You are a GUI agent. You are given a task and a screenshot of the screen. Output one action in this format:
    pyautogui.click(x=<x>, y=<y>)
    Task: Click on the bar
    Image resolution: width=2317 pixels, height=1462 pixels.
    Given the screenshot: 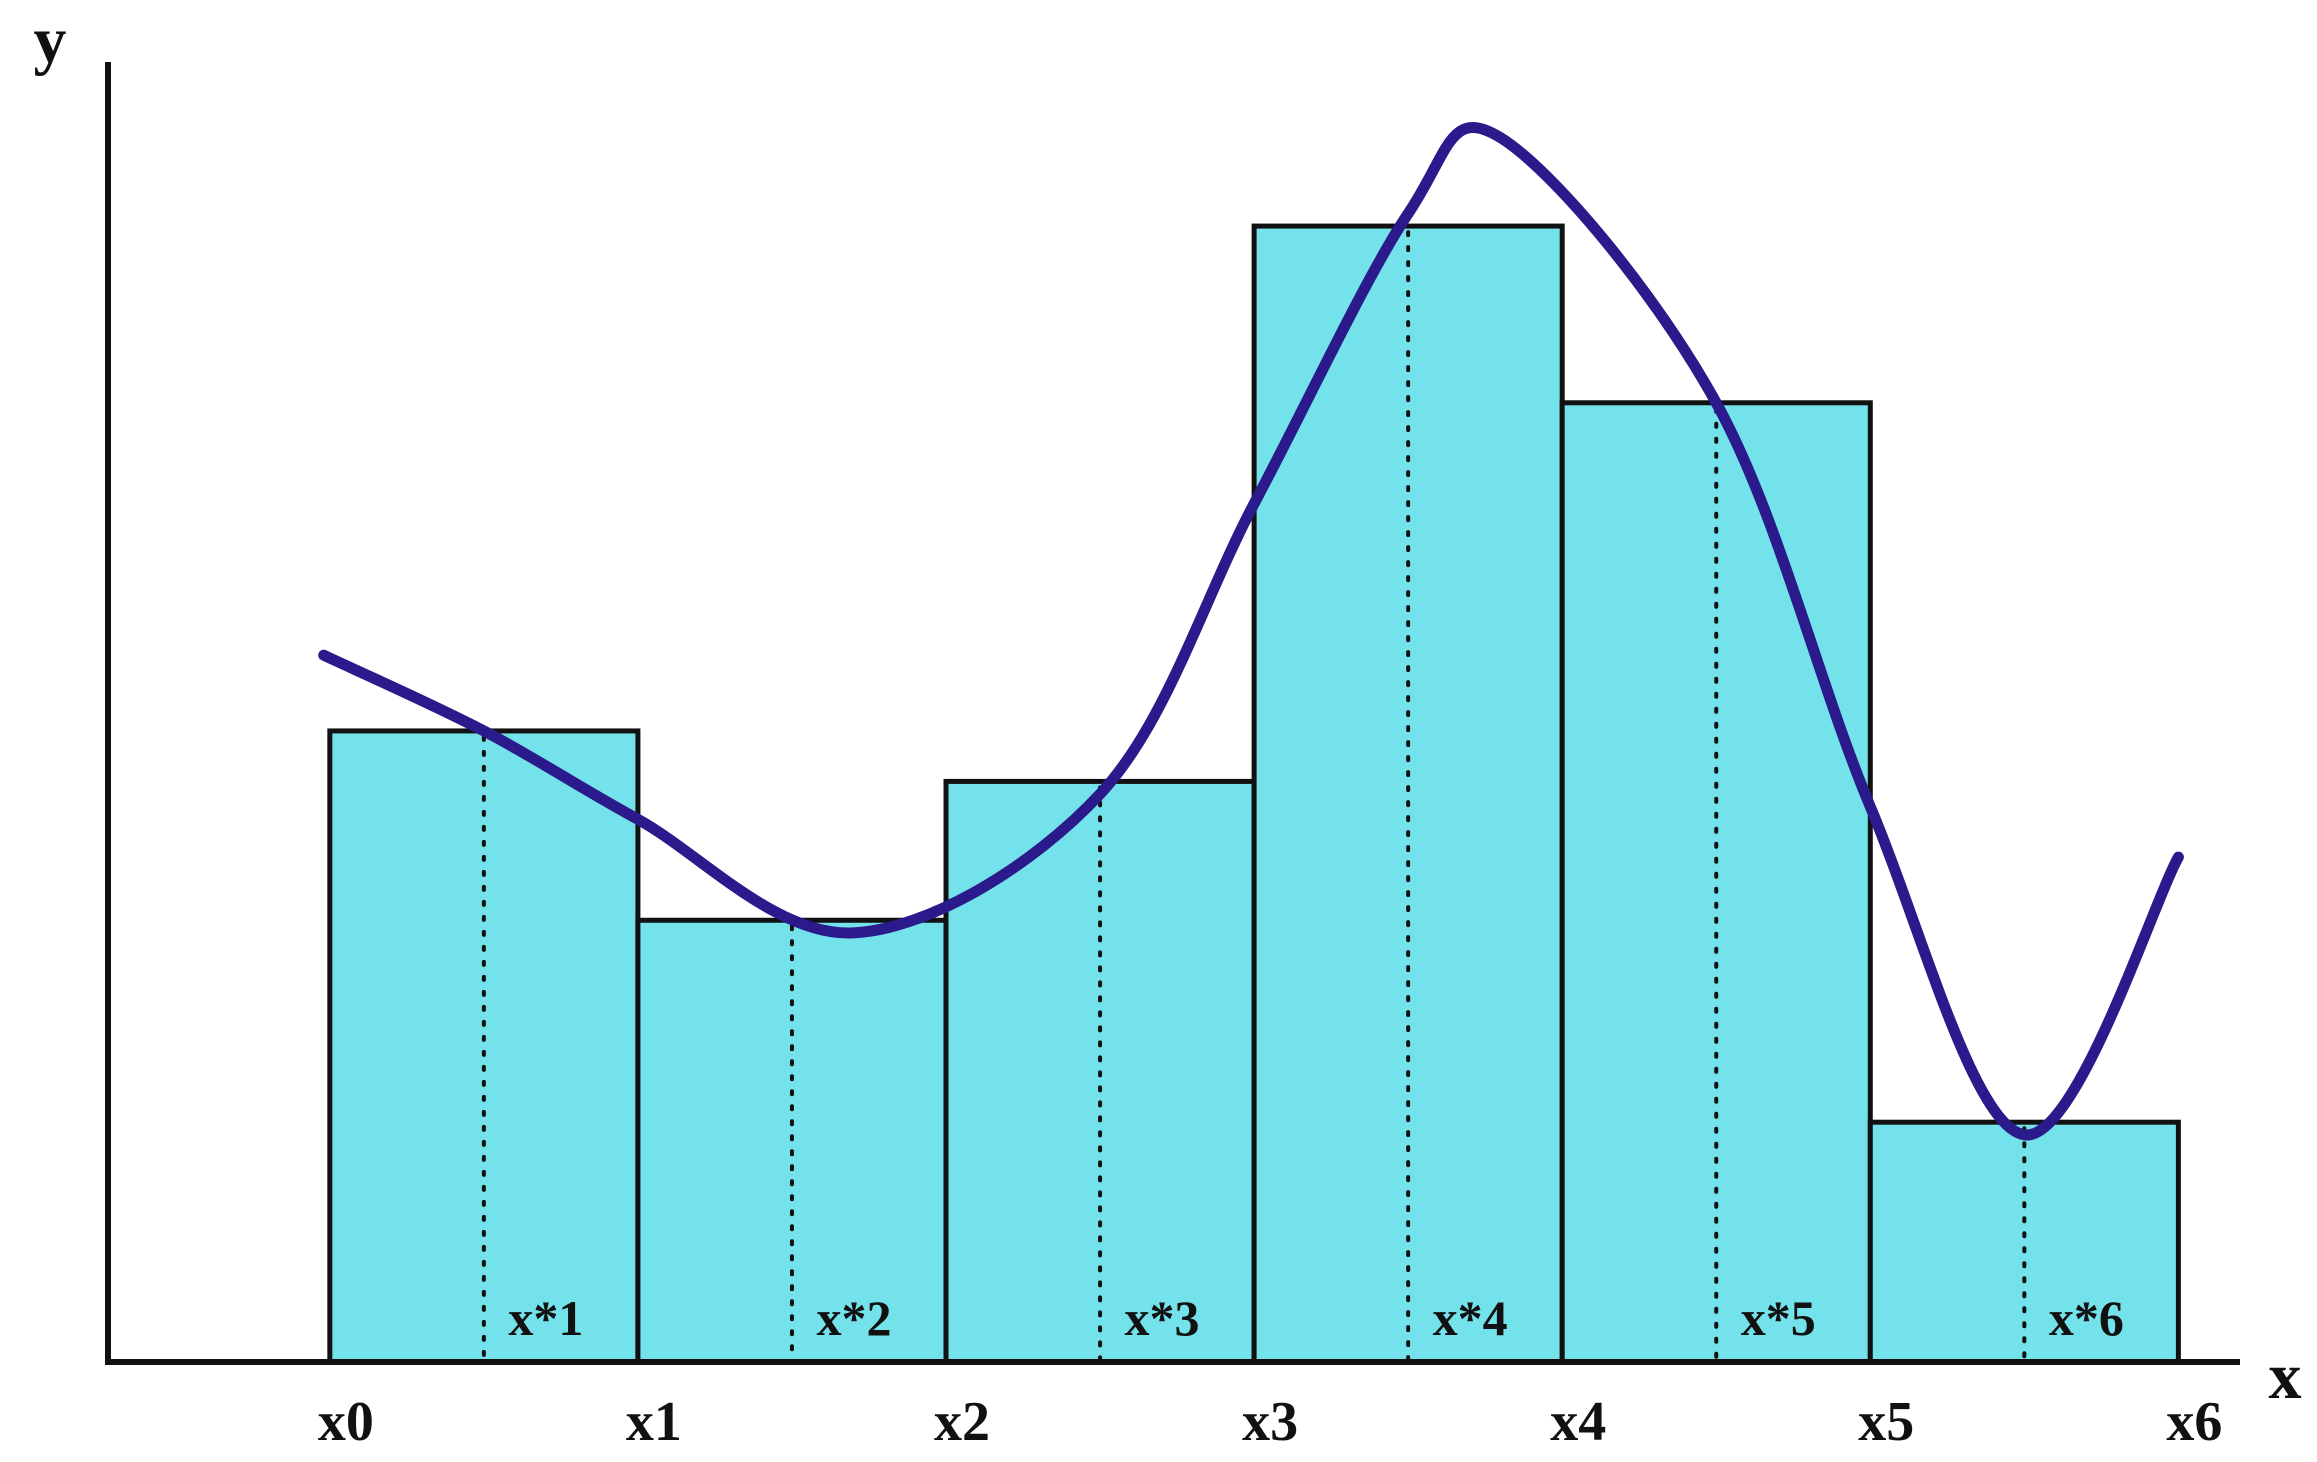 What is the action you would take?
    pyautogui.click(x=484, y=1046)
    